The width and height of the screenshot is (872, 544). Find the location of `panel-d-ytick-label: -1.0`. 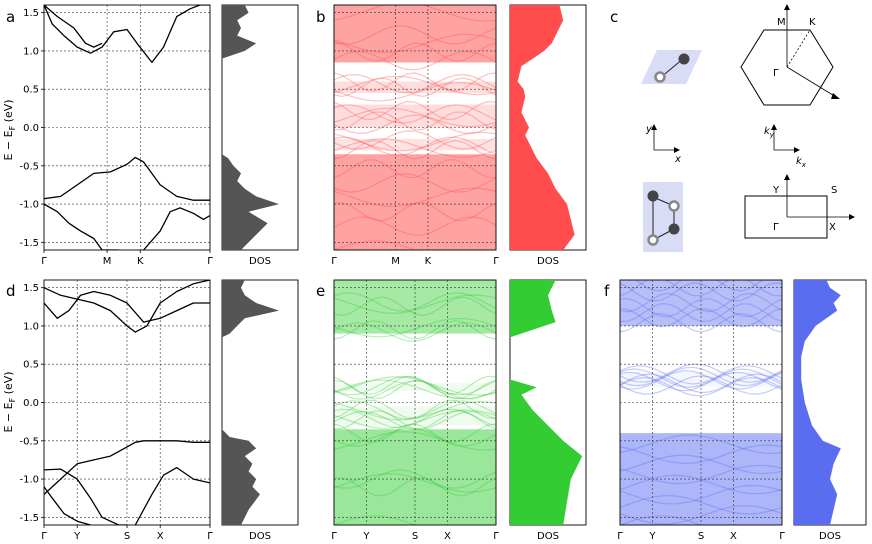

panel-d-ytick-label: -1.0 is located at coordinates (29, 480).